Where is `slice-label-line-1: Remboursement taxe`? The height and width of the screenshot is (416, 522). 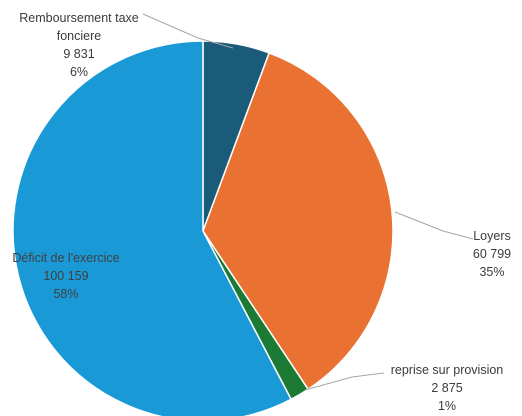
slice-label-line-1: Remboursement taxe is located at coordinates (79, 18).